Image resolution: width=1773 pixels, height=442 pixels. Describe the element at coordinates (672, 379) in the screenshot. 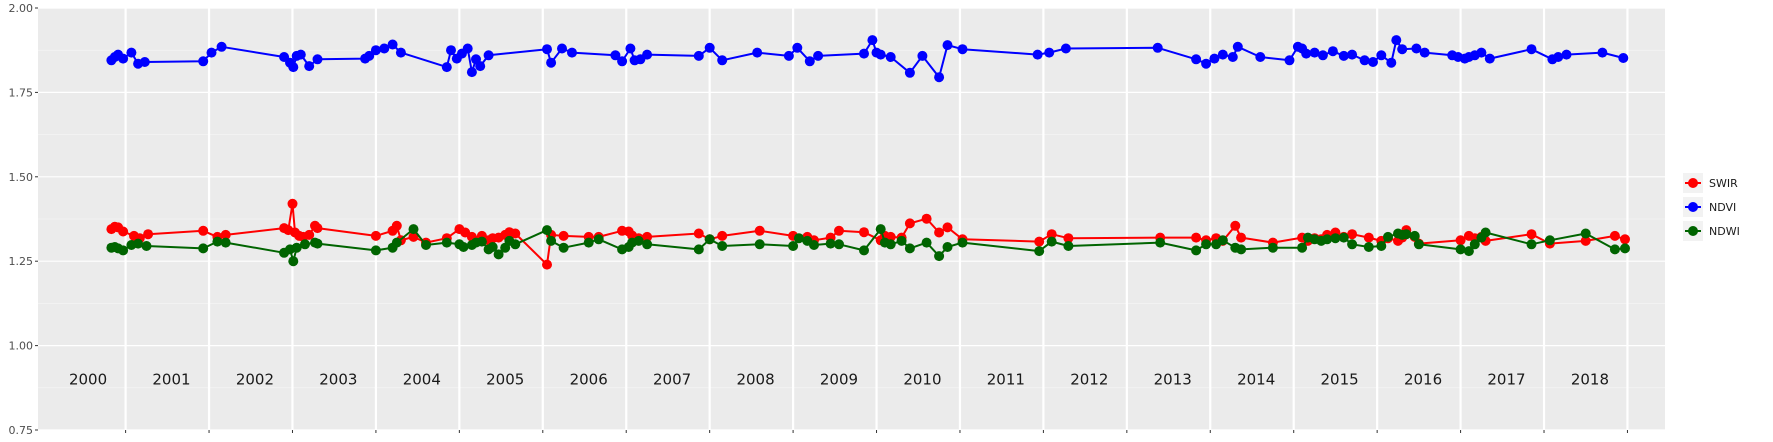

I see `year-label: 2007` at that location.